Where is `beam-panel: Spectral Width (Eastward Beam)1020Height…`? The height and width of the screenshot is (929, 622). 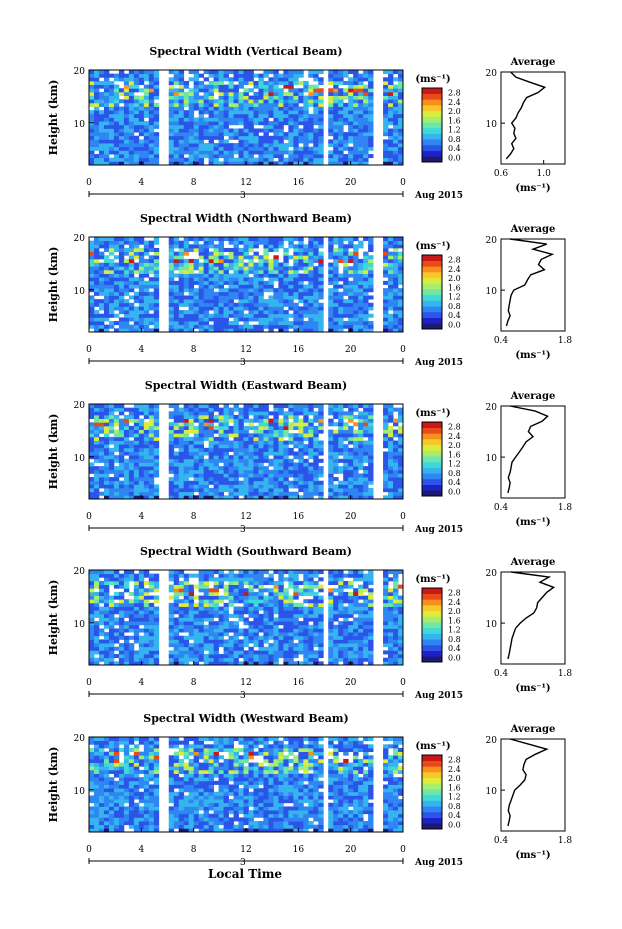 beam-panel: Spectral Width (Eastward Beam)1020Height… is located at coordinates (309, 457).